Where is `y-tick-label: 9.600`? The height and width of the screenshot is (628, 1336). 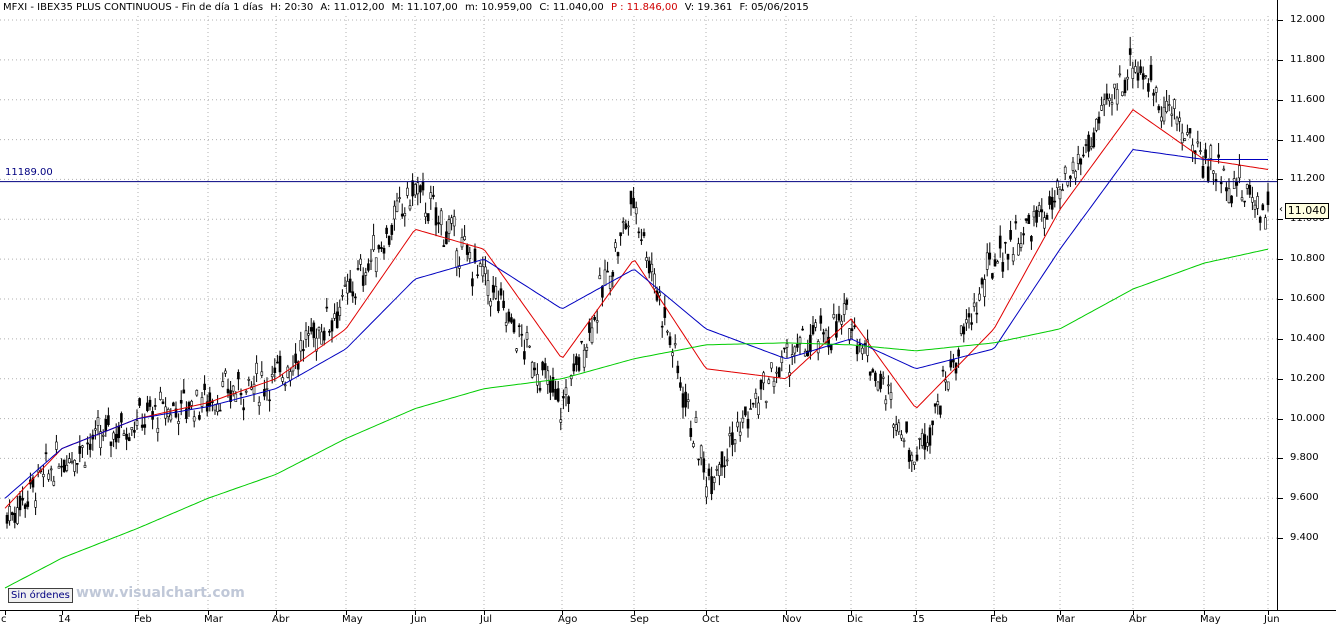 y-tick-label: 9.600 is located at coordinates (1304, 498).